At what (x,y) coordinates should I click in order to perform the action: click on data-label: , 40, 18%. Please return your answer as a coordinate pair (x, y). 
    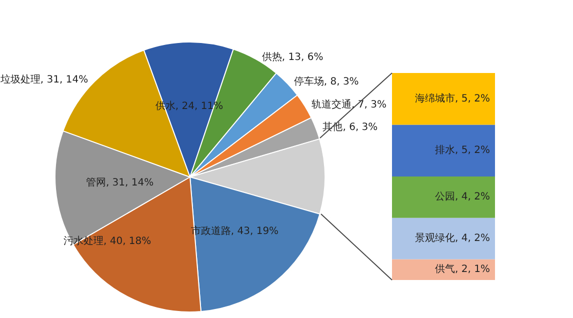
    Looking at the image, I should click on (127, 242).